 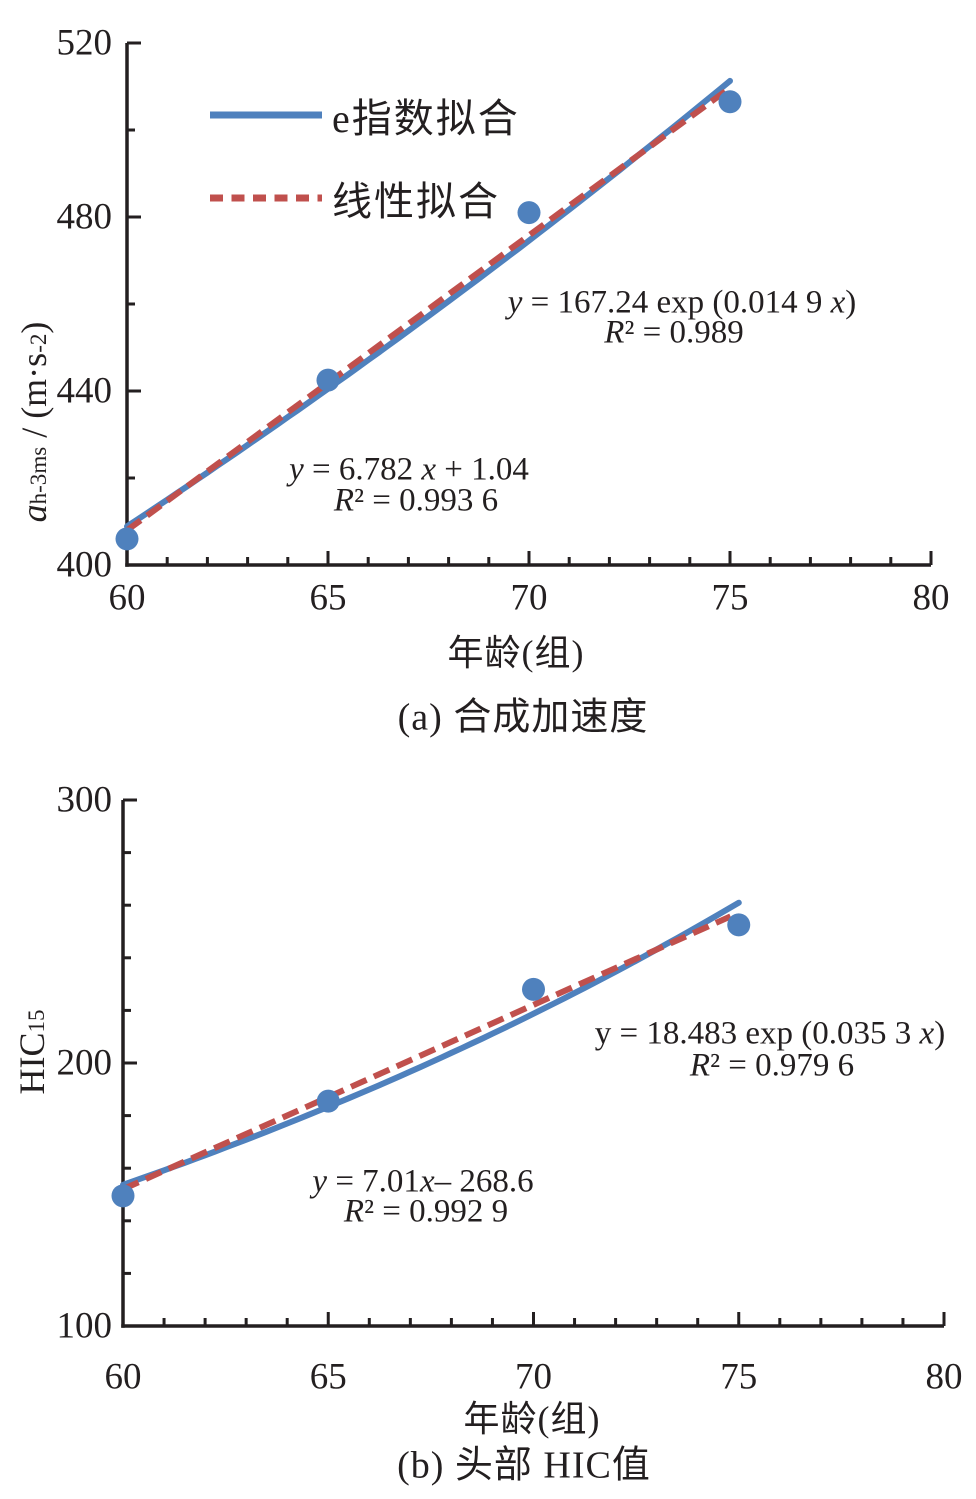 What do you see at coordinates (84, 217) in the screenshot?
I see `chart-a-y-tick-label: 480` at bounding box center [84, 217].